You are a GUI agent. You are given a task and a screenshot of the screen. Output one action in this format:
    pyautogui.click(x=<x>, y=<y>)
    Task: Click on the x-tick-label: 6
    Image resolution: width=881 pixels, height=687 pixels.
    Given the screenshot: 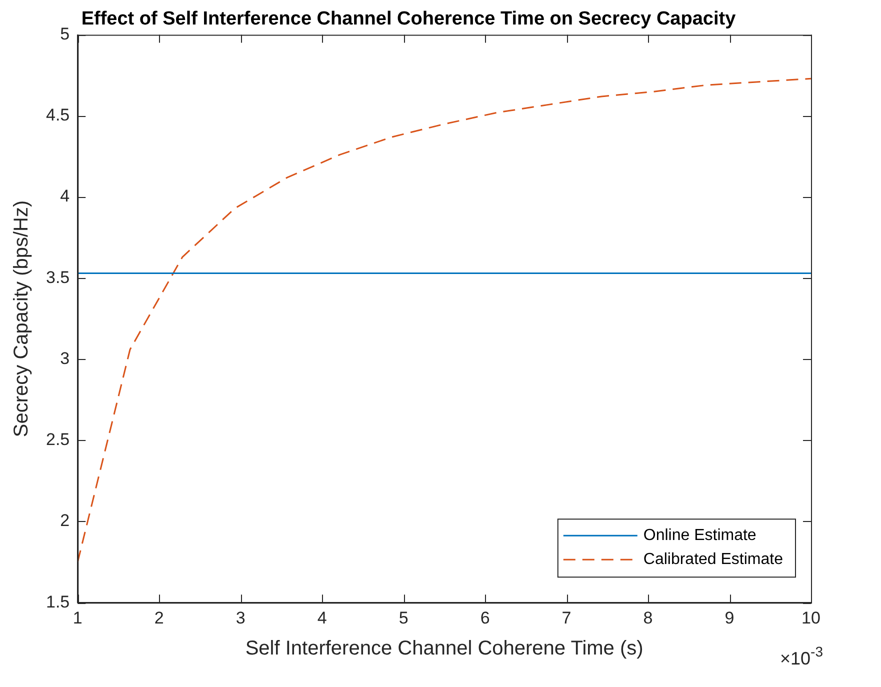 What is the action you would take?
    pyautogui.click(x=485, y=618)
    